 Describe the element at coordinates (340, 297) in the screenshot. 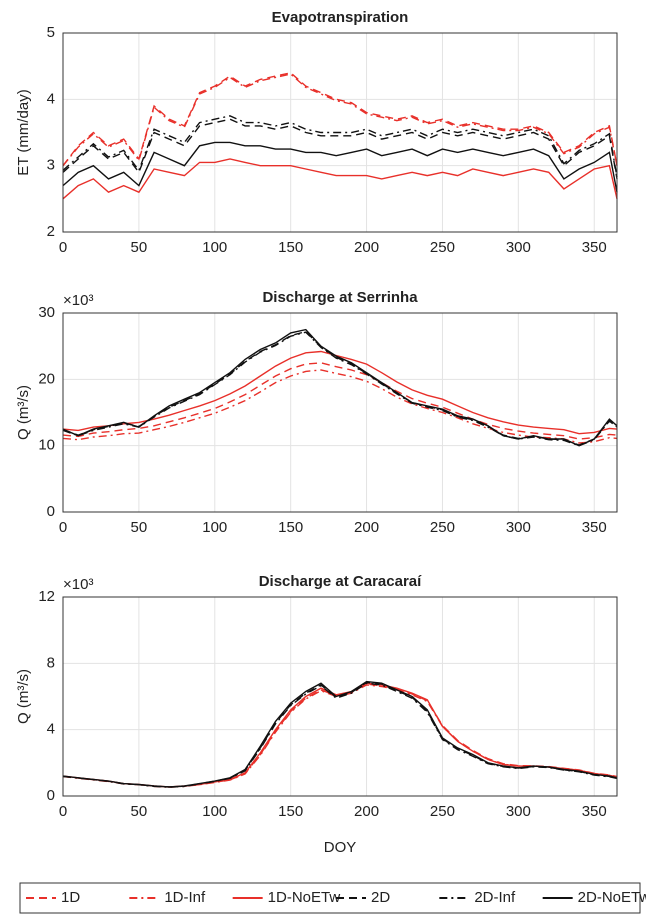

I see `chart-title: Discharge at Serrinha` at that location.